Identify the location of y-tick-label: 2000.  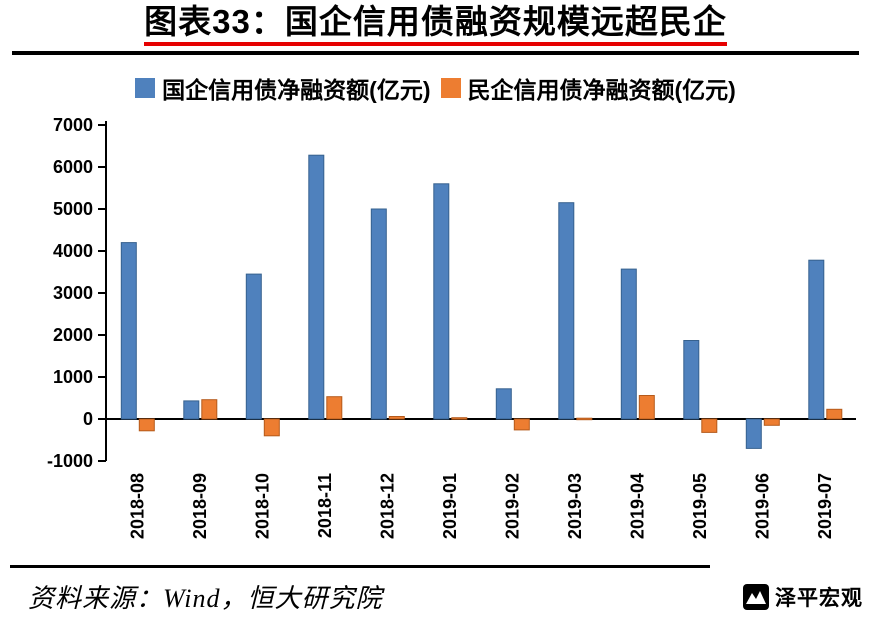
(73, 335).